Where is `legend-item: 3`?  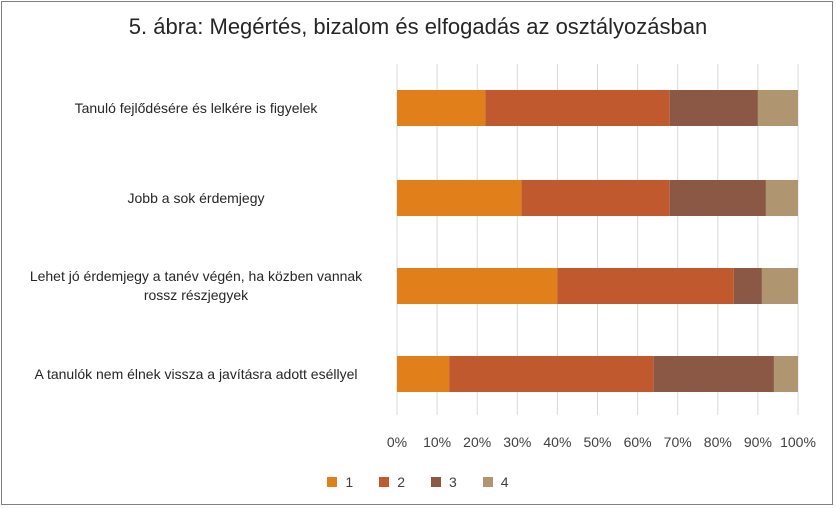
legend-item: 3 is located at coordinates (444, 482).